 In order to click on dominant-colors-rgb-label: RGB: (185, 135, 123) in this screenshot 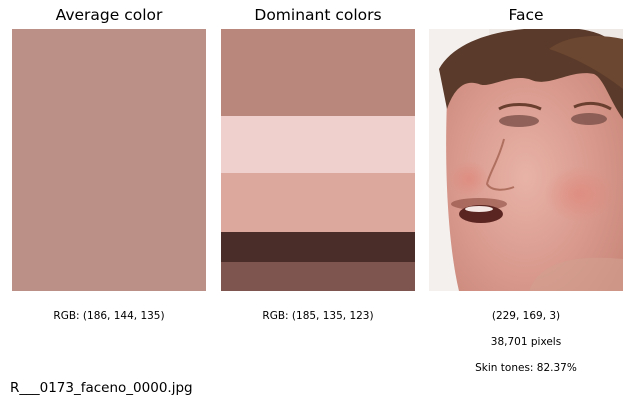, I will do `click(318, 316)`.